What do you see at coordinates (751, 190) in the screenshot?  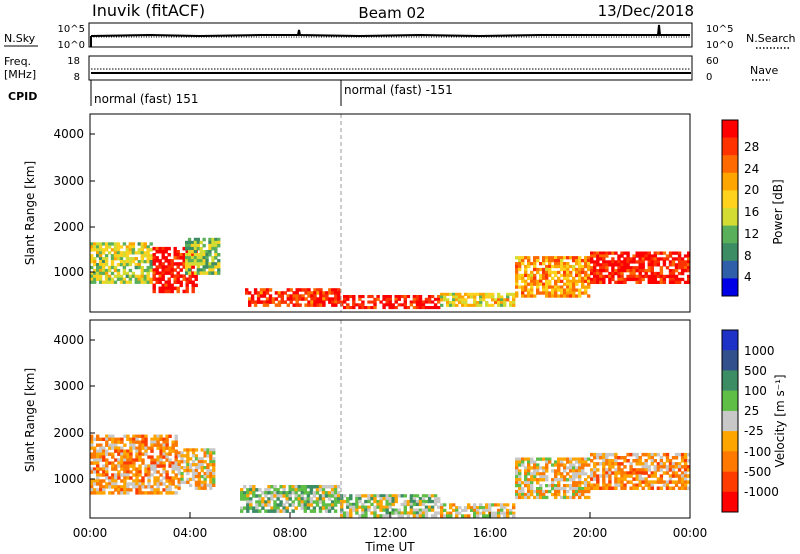 I see `power-cbar-tick-20: 20` at bounding box center [751, 190].